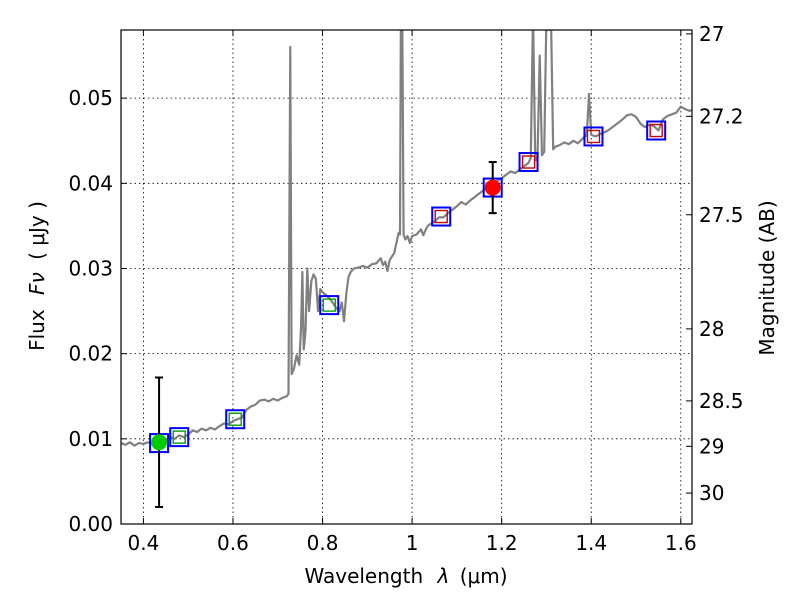  I want to click on x-axis-label-text: Wavelength, so click(363, 576).